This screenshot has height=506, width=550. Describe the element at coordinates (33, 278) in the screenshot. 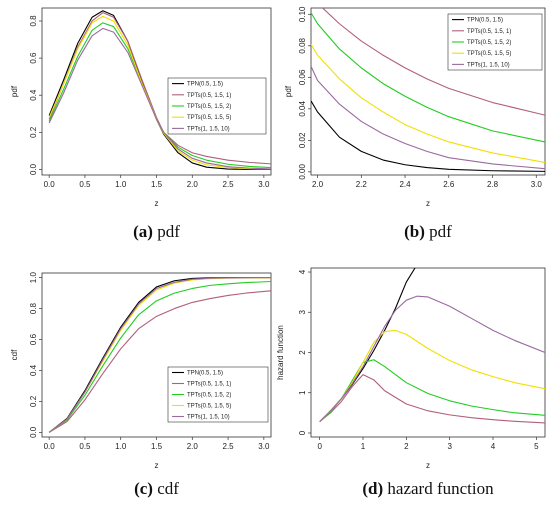

I see `y-tick-label: 1.0` at that location.